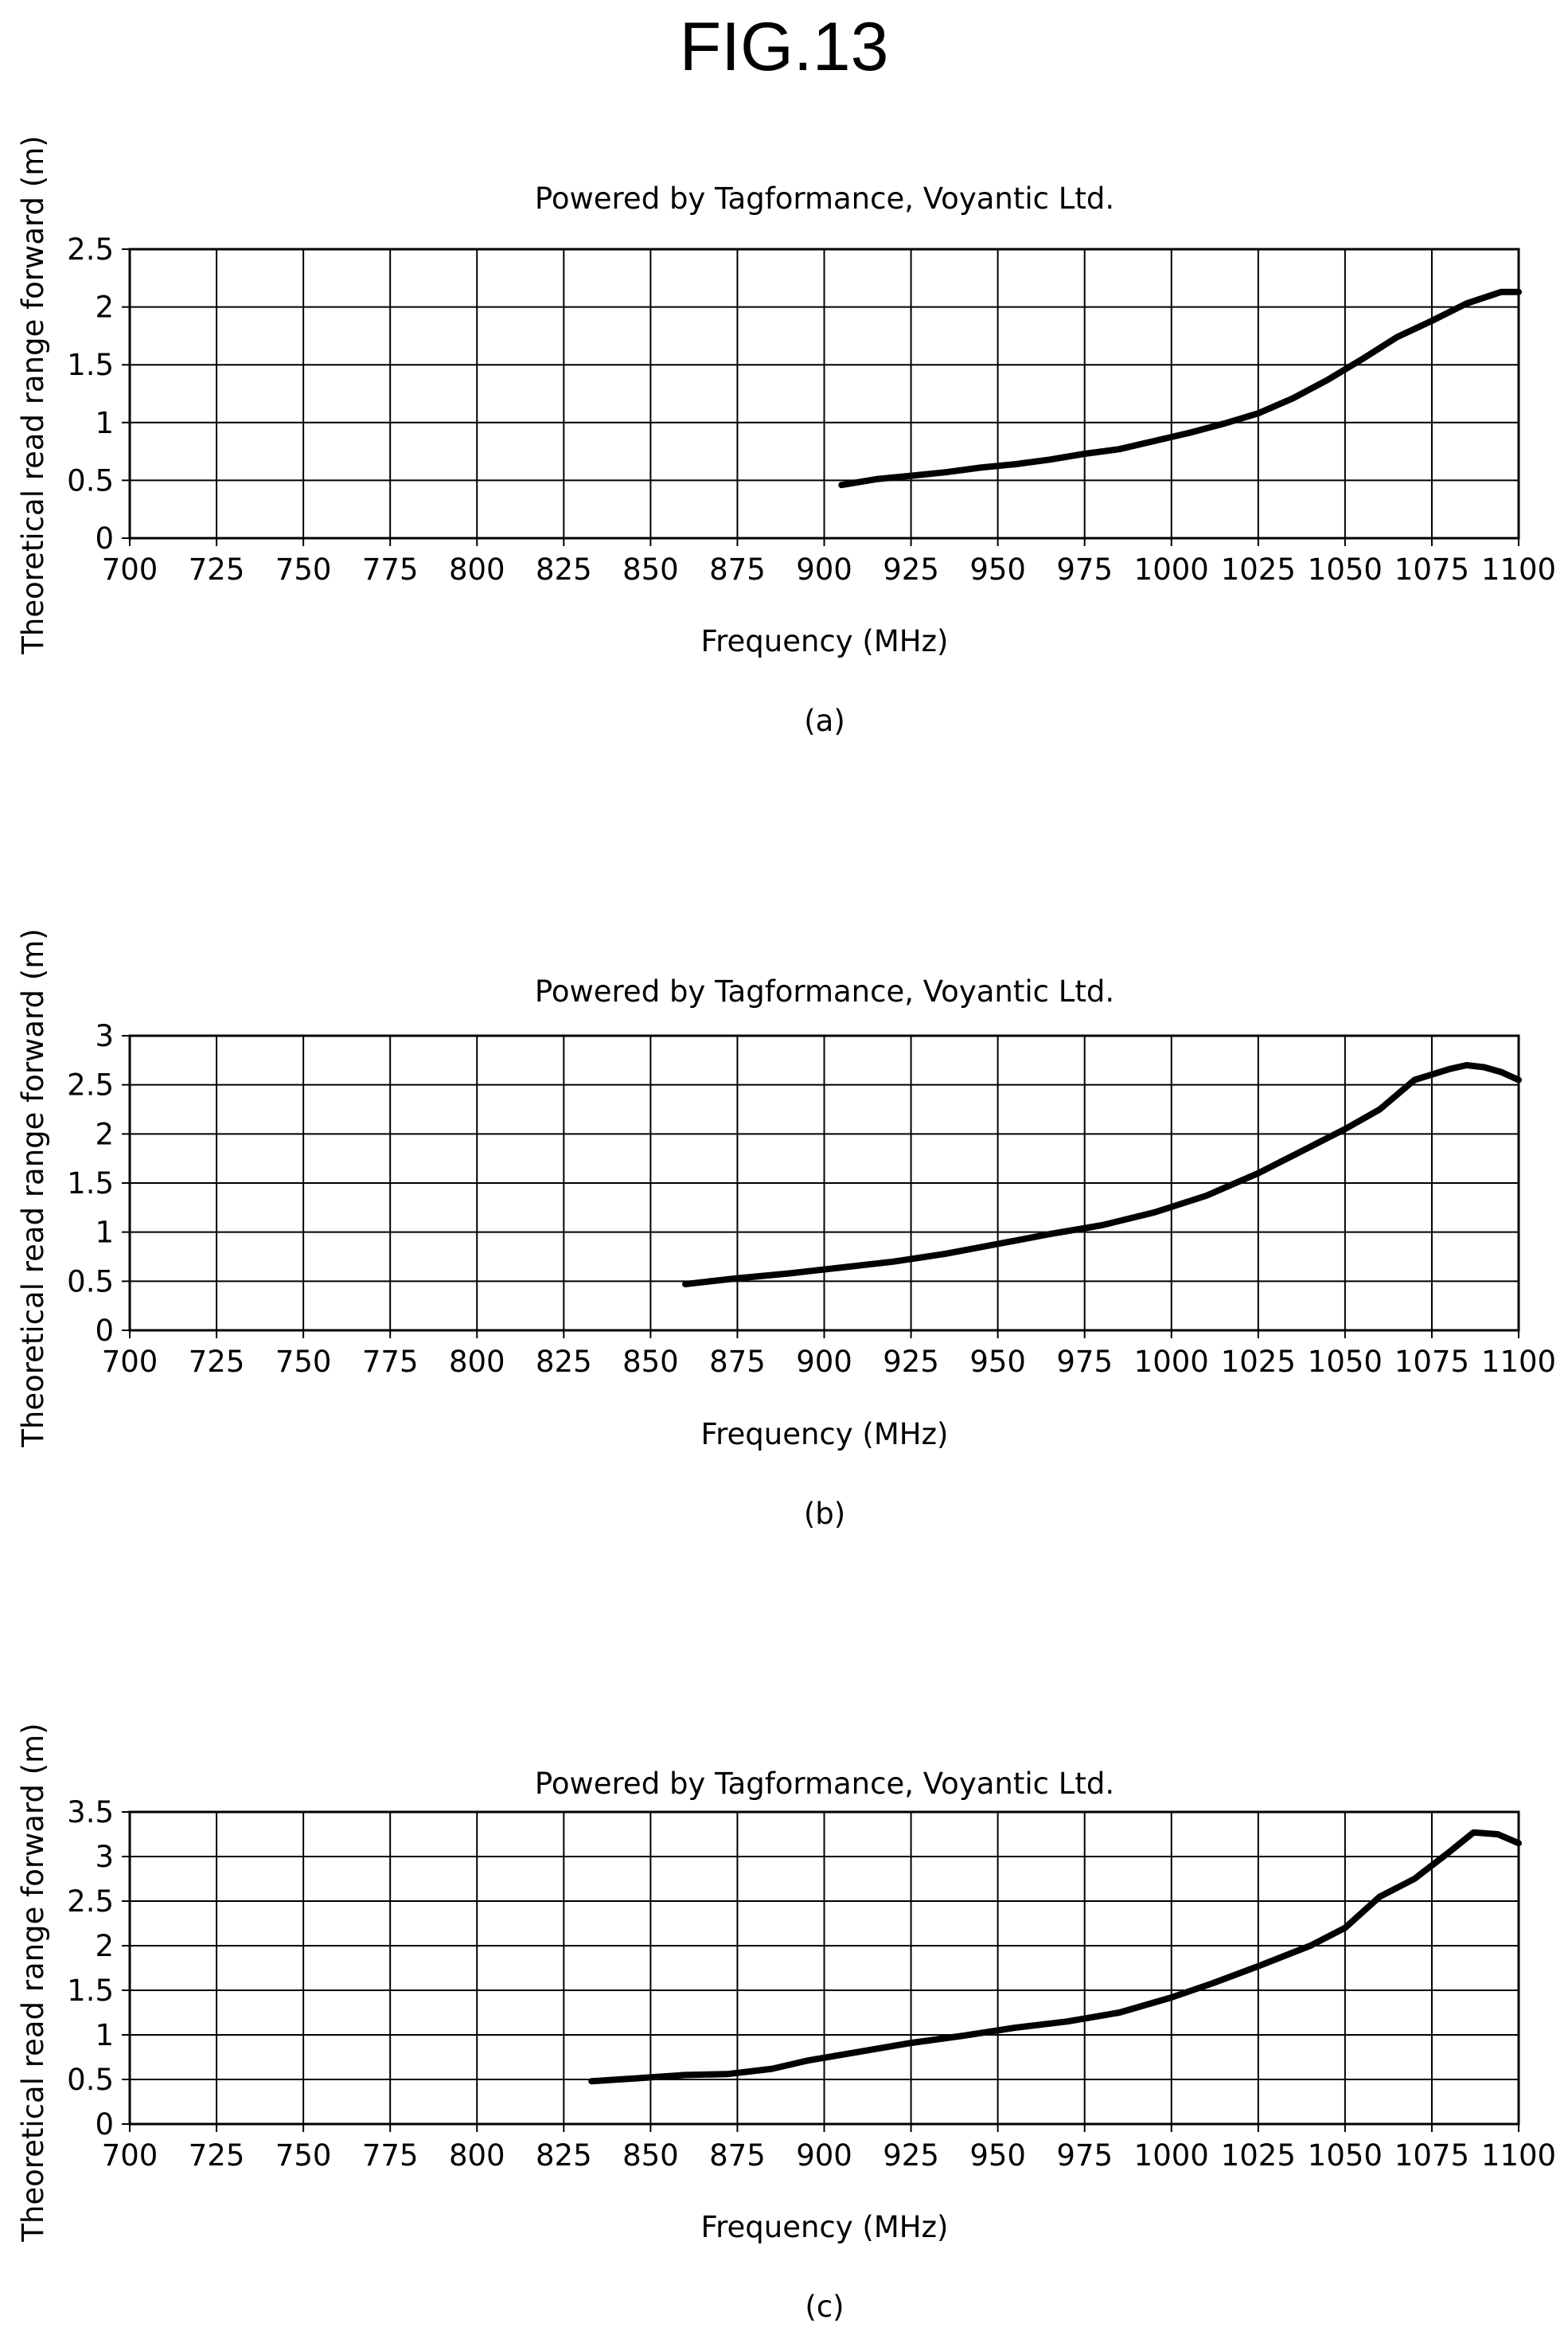 The width and height of the screenshot is (1568, 2335). What do you see at coordinates (824, 721) in the screenshot?
I see `subfigure-caption: (a)` at bounding box center [824, 721].